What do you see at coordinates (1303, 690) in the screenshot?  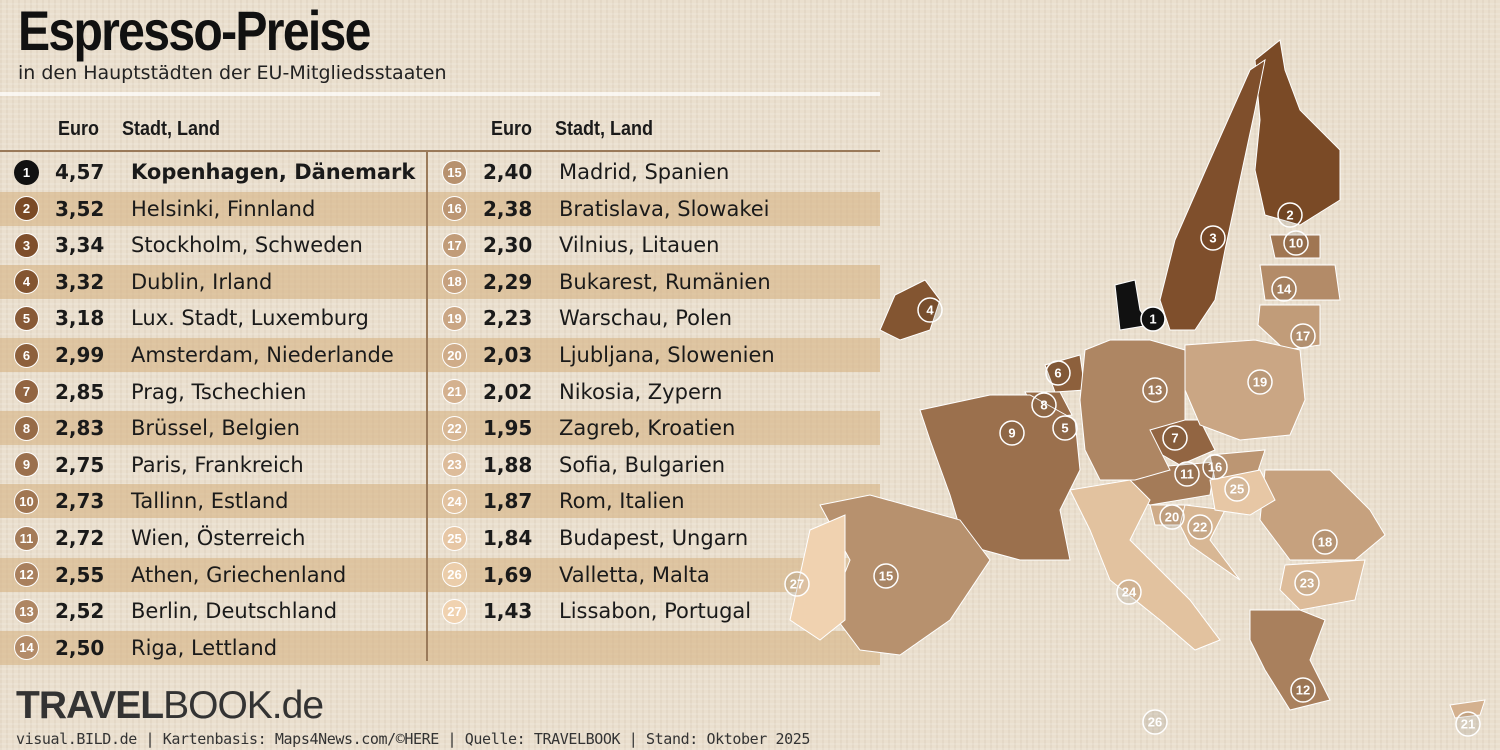 I see `map-marker: 12` at bounding box center [1303, 690].